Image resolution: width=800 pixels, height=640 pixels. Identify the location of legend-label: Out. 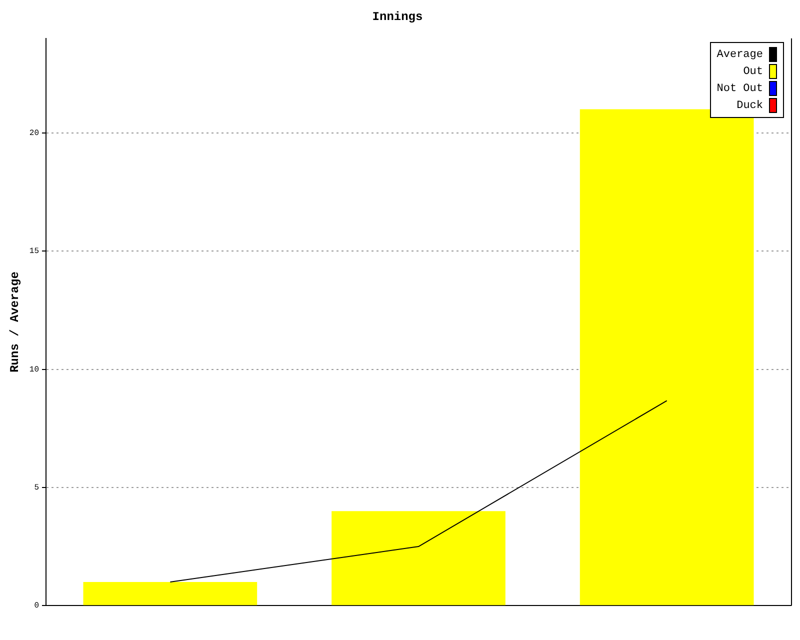
(753, 72).